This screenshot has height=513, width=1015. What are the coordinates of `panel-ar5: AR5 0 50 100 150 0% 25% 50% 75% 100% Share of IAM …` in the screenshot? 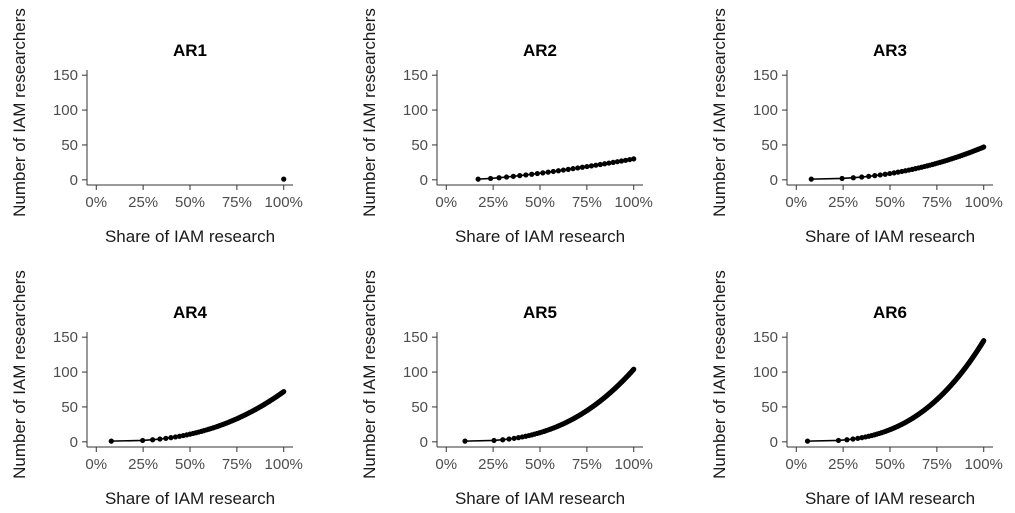 It's located at (506, 389).